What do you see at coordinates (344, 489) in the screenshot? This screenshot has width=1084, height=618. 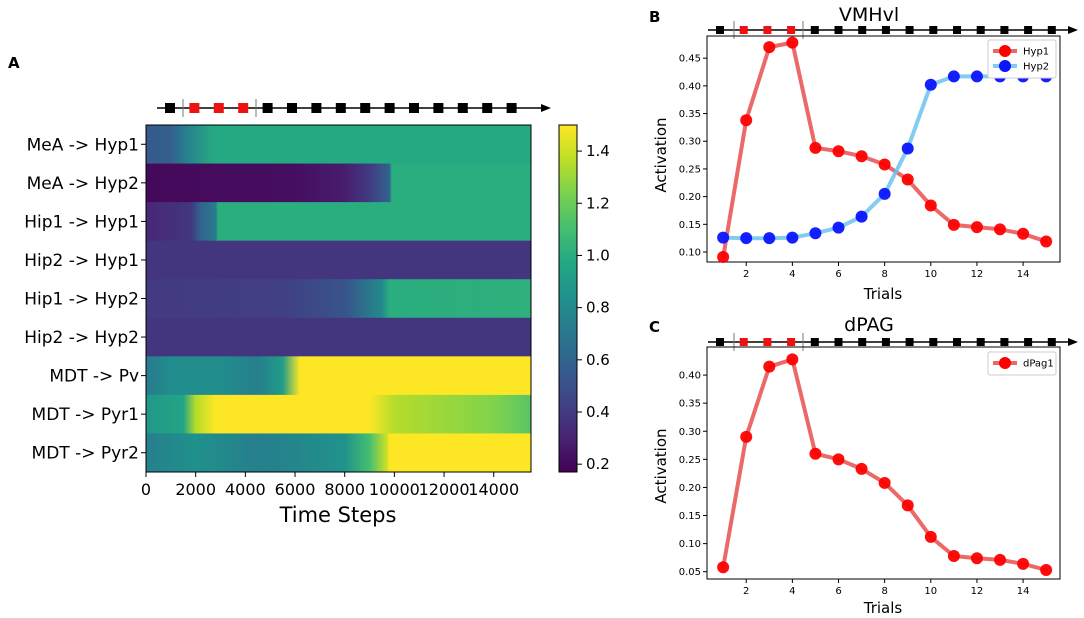 I see `heatmap-x-tick-label: 8000` at bounding box center [344, 489].